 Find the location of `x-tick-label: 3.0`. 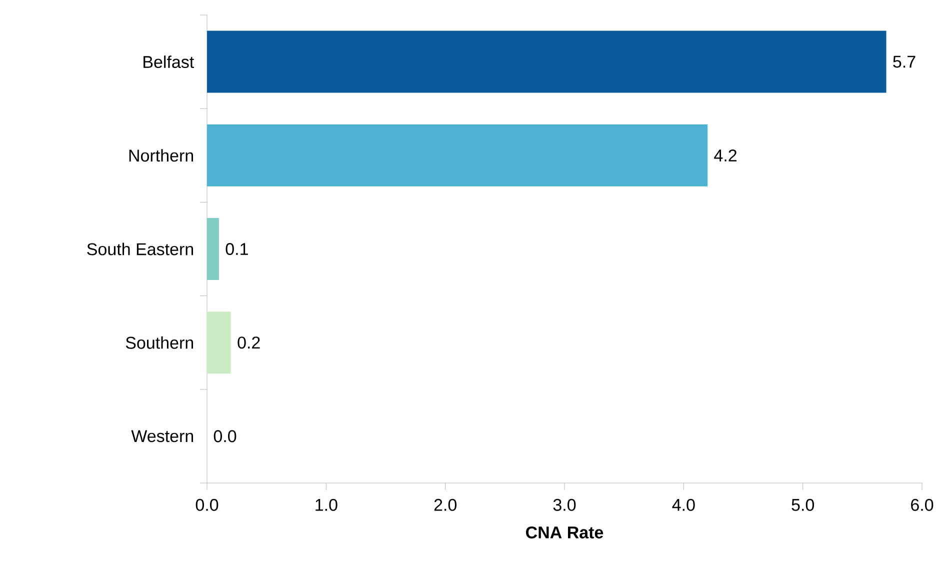

x-tick-label: 3.0 is located at coordinates (564, 504).